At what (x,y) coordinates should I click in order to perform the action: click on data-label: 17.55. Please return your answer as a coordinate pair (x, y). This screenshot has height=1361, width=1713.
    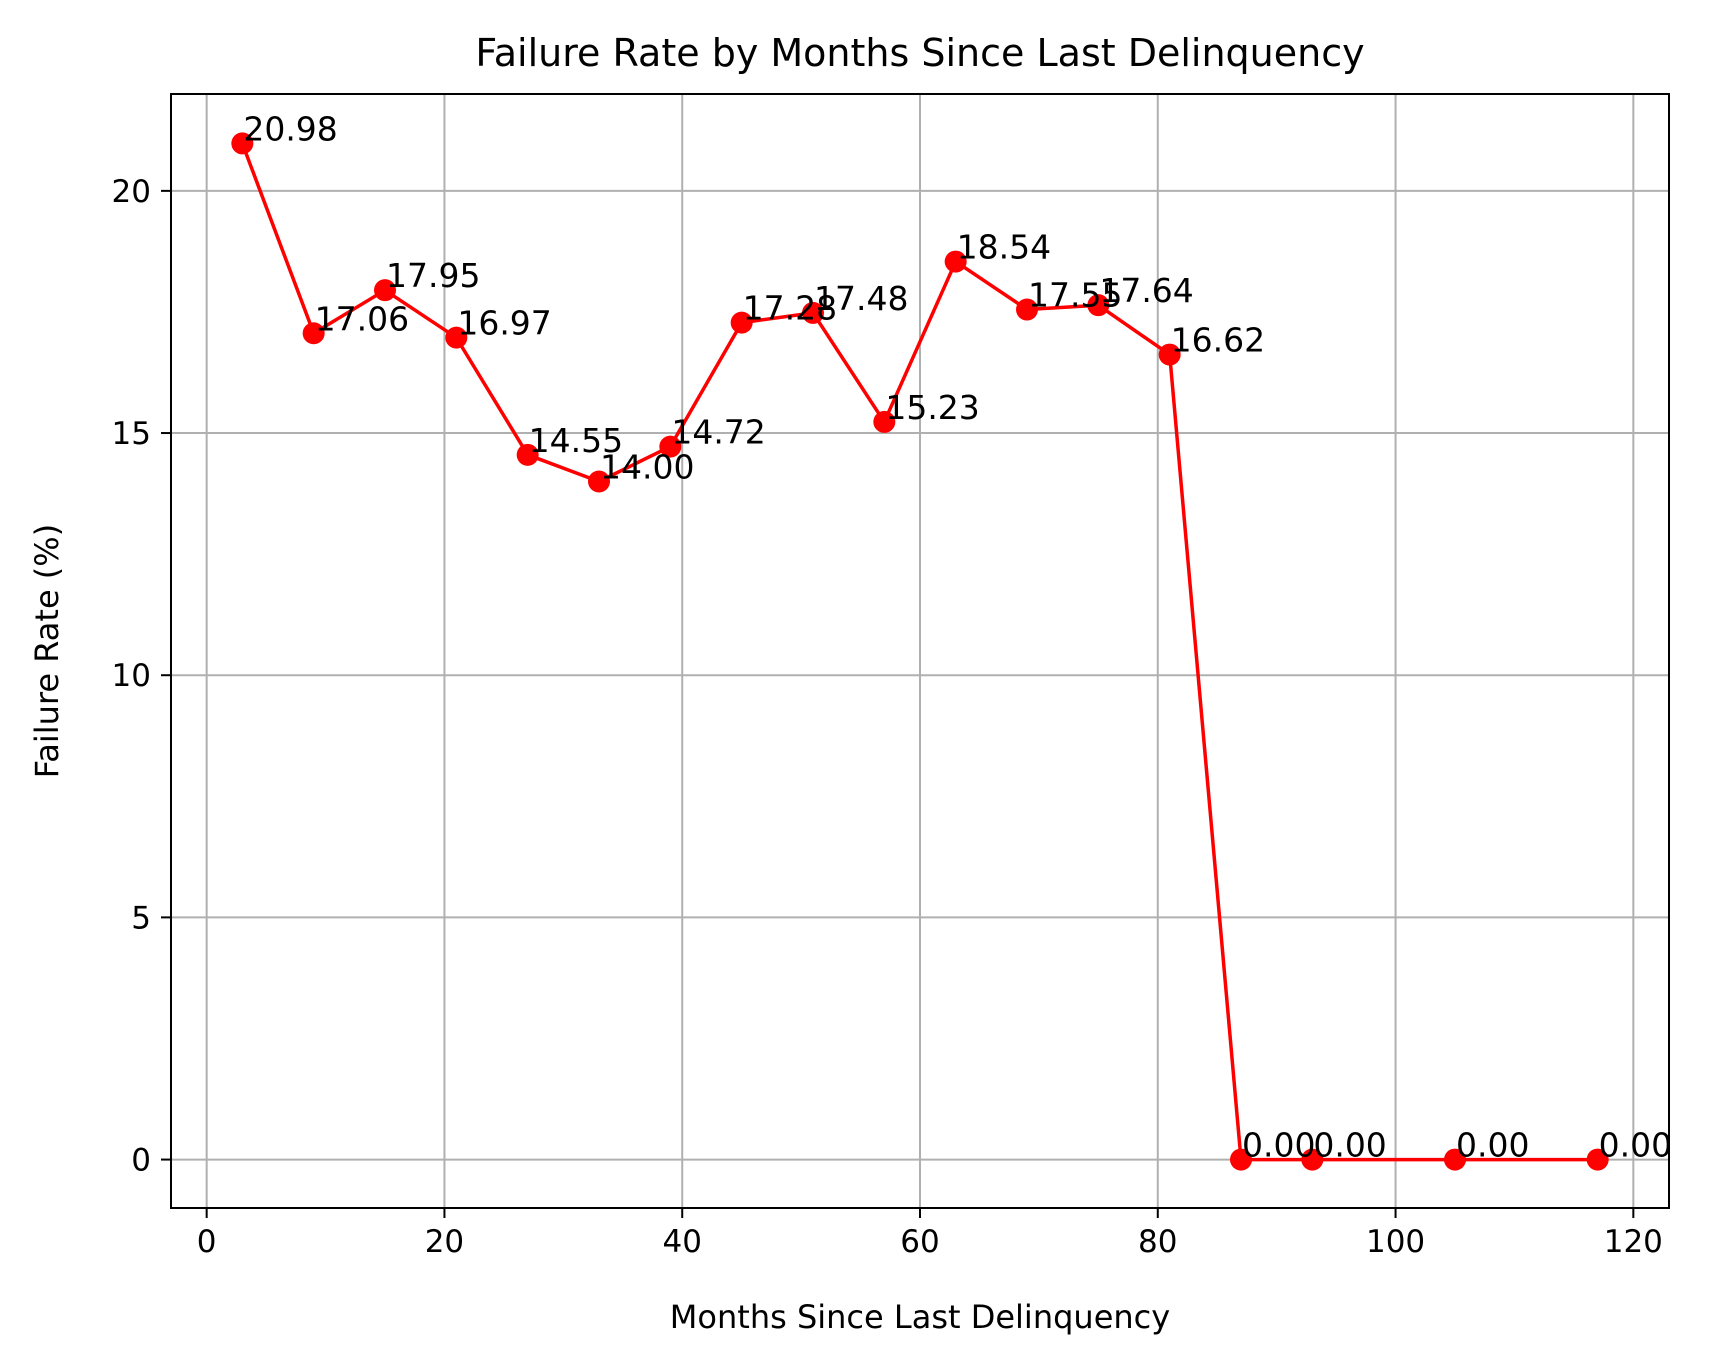
    Looking at the image, I should click on (1075, 295).